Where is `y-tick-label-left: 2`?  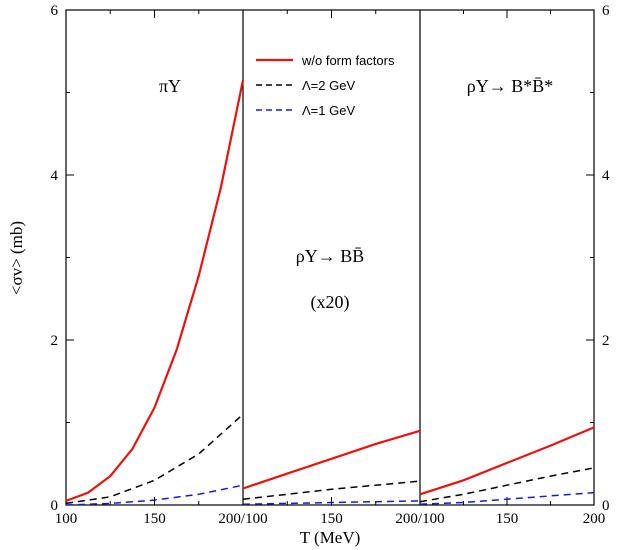 y-tick-label-left: 2 is located at coordinates (55, 341).